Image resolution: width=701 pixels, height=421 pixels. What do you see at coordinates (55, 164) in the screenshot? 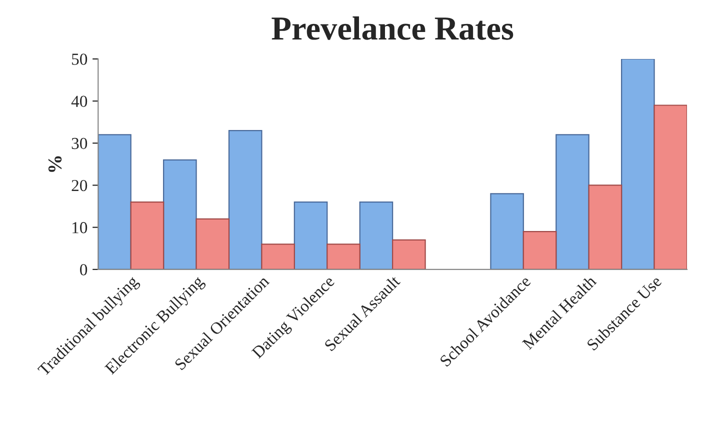
I see `y-axis-title: %` at bounding box center [55, 164].